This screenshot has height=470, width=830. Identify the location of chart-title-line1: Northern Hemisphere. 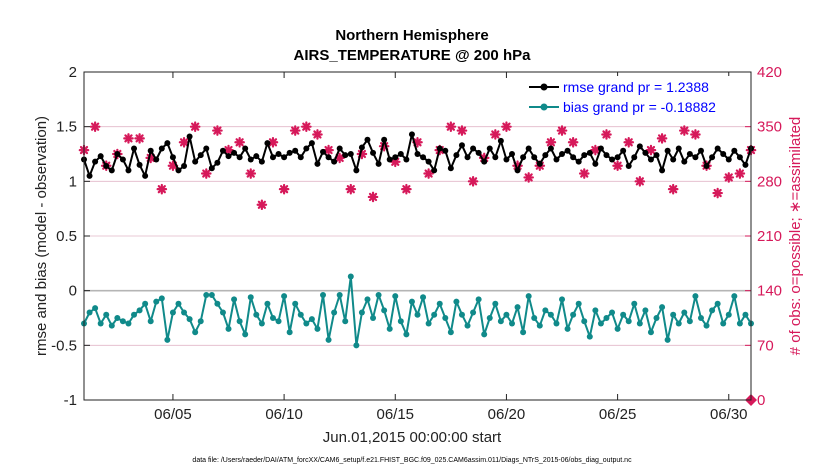
(411, 35).